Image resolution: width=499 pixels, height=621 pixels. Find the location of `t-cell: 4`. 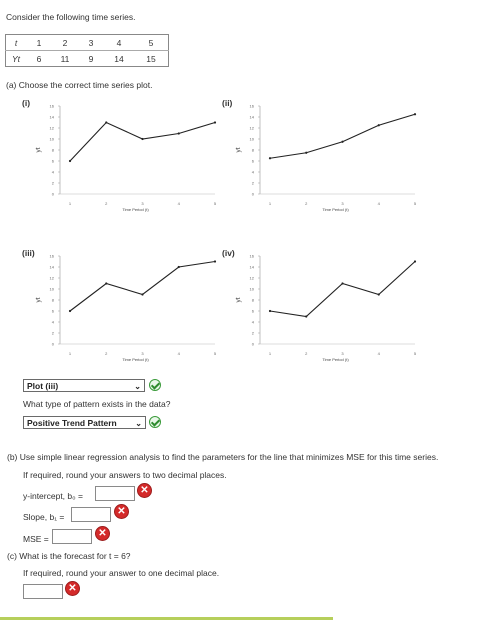

t-cell: 4 is located at coordinates (119, 42).